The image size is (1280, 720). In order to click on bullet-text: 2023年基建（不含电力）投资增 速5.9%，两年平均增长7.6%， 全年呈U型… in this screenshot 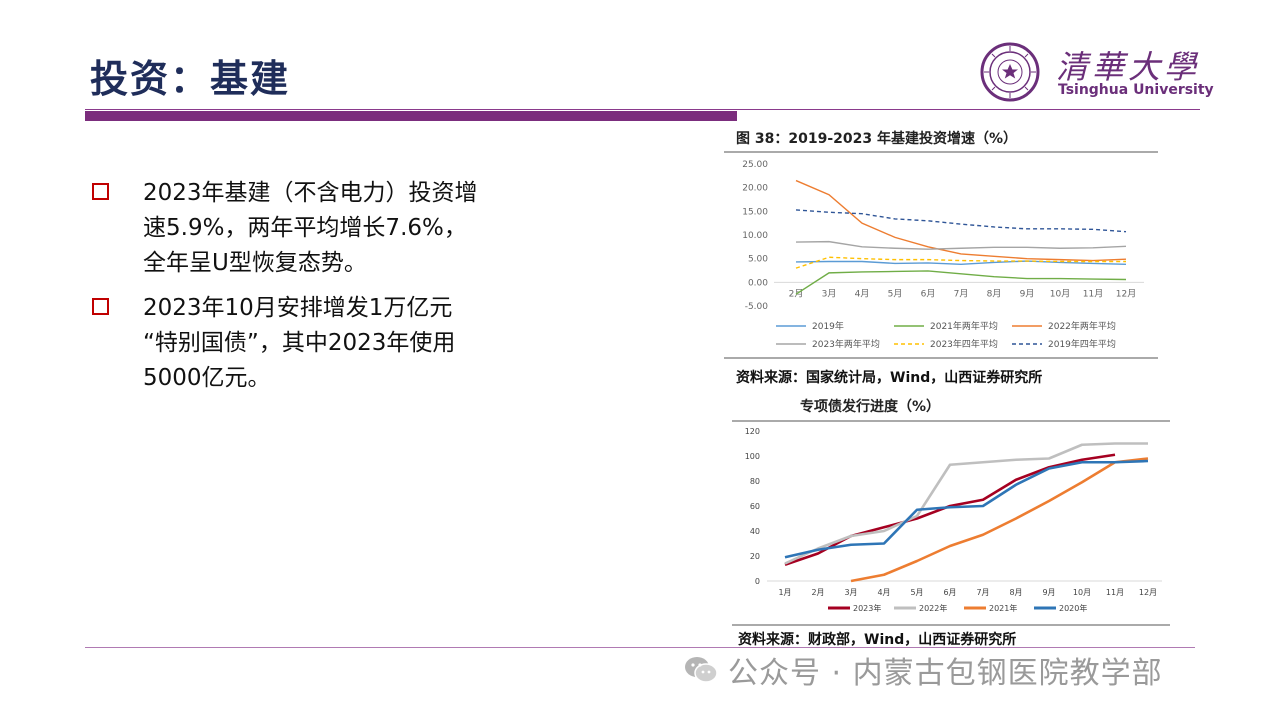, I will do `click(310, 228)`.